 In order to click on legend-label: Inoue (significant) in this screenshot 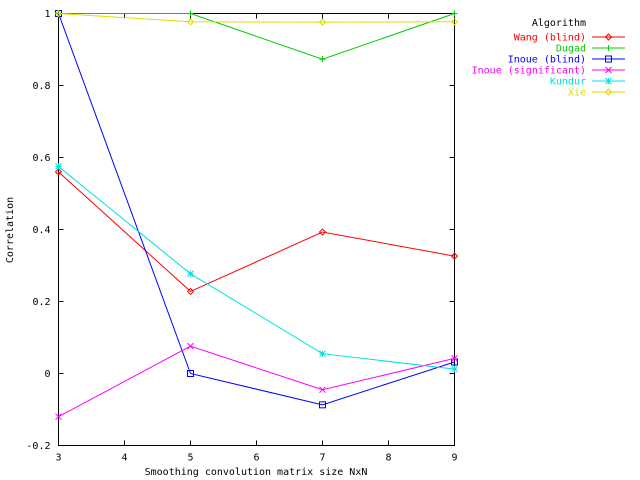, I will do `click(529, 71)`.